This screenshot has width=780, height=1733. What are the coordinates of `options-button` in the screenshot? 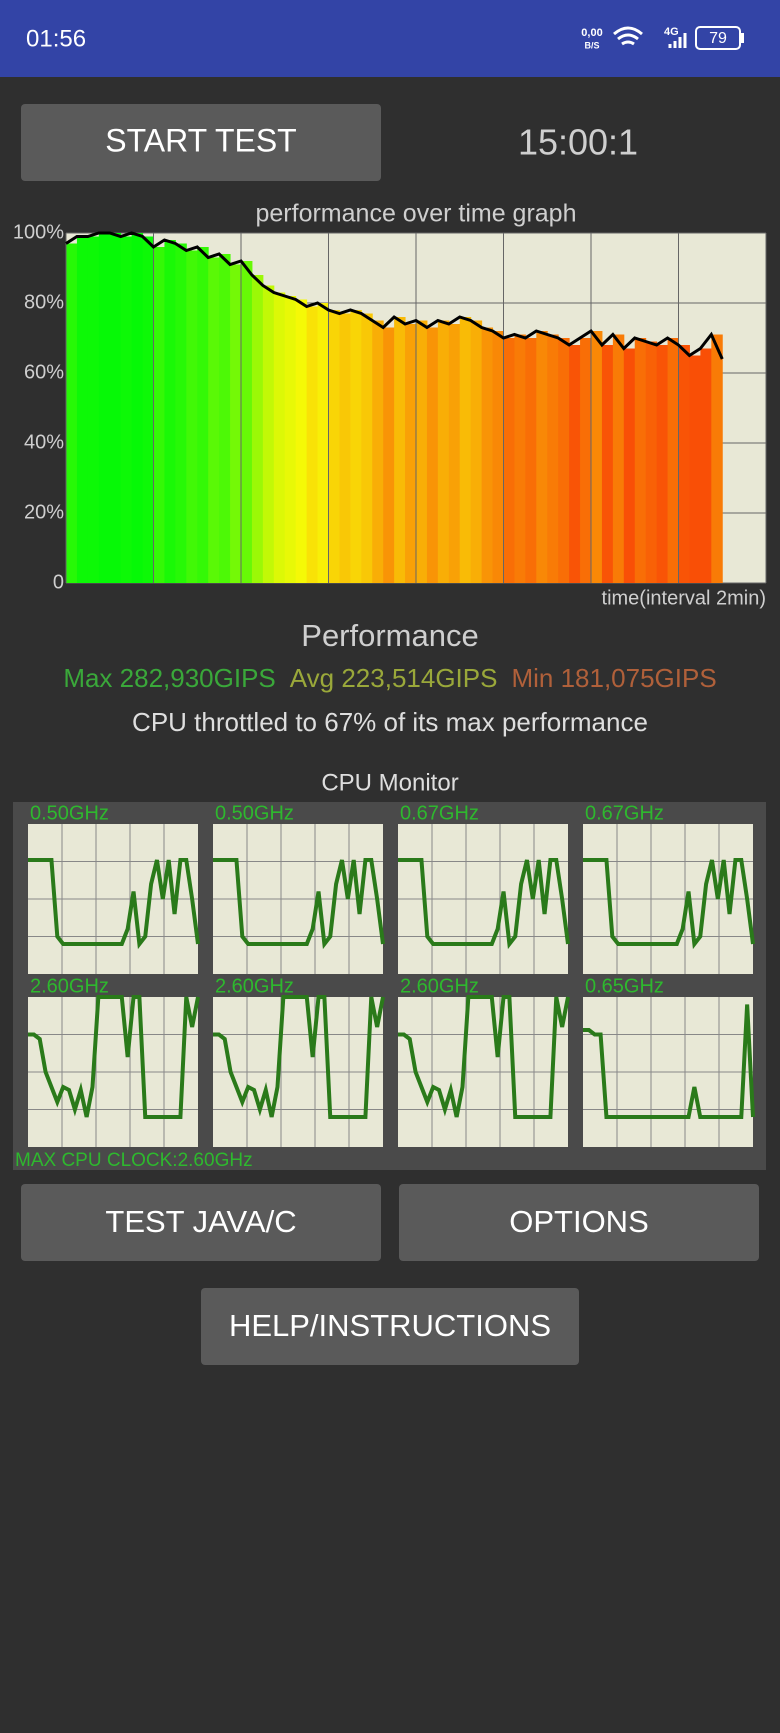 It's located at (579, 1222).